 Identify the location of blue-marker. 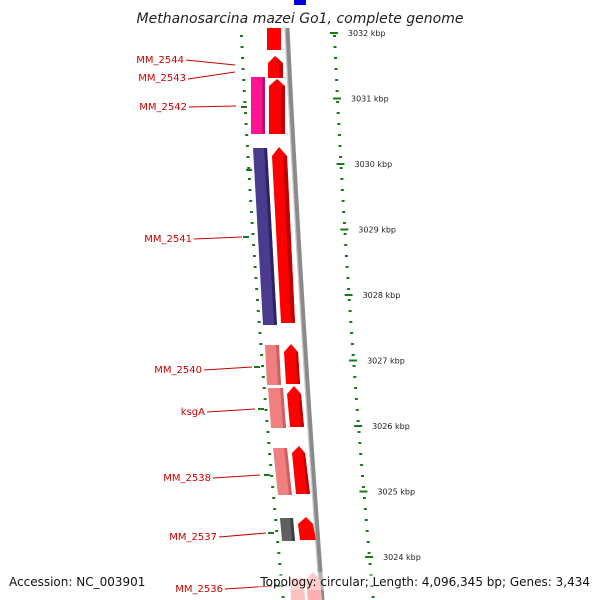
(300, 2).